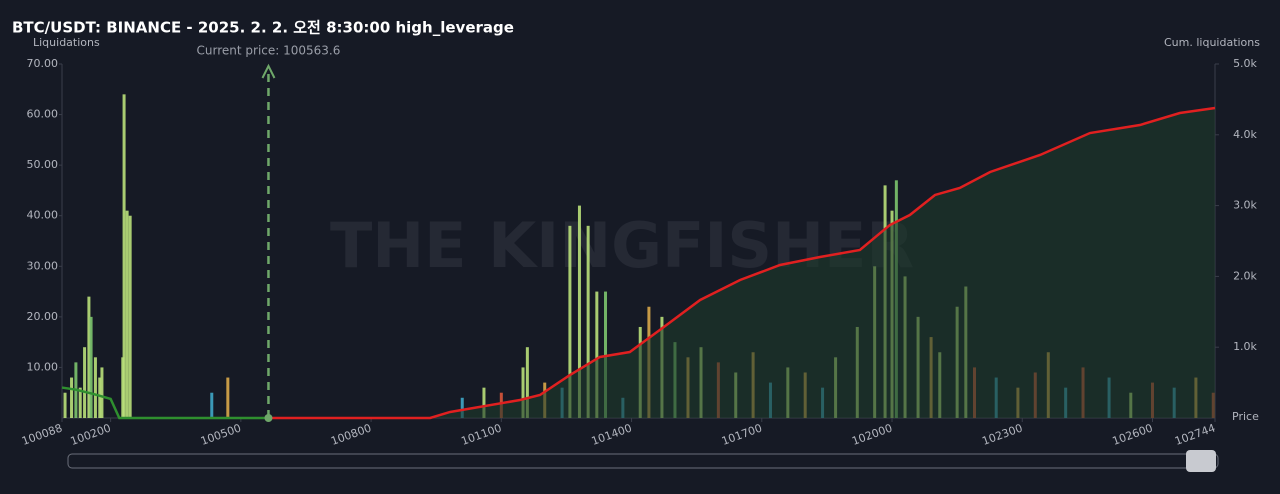 The height and width of the screenshot is (494, 1280). I want to click on x-axis-label: Price, so click(1245, 416).